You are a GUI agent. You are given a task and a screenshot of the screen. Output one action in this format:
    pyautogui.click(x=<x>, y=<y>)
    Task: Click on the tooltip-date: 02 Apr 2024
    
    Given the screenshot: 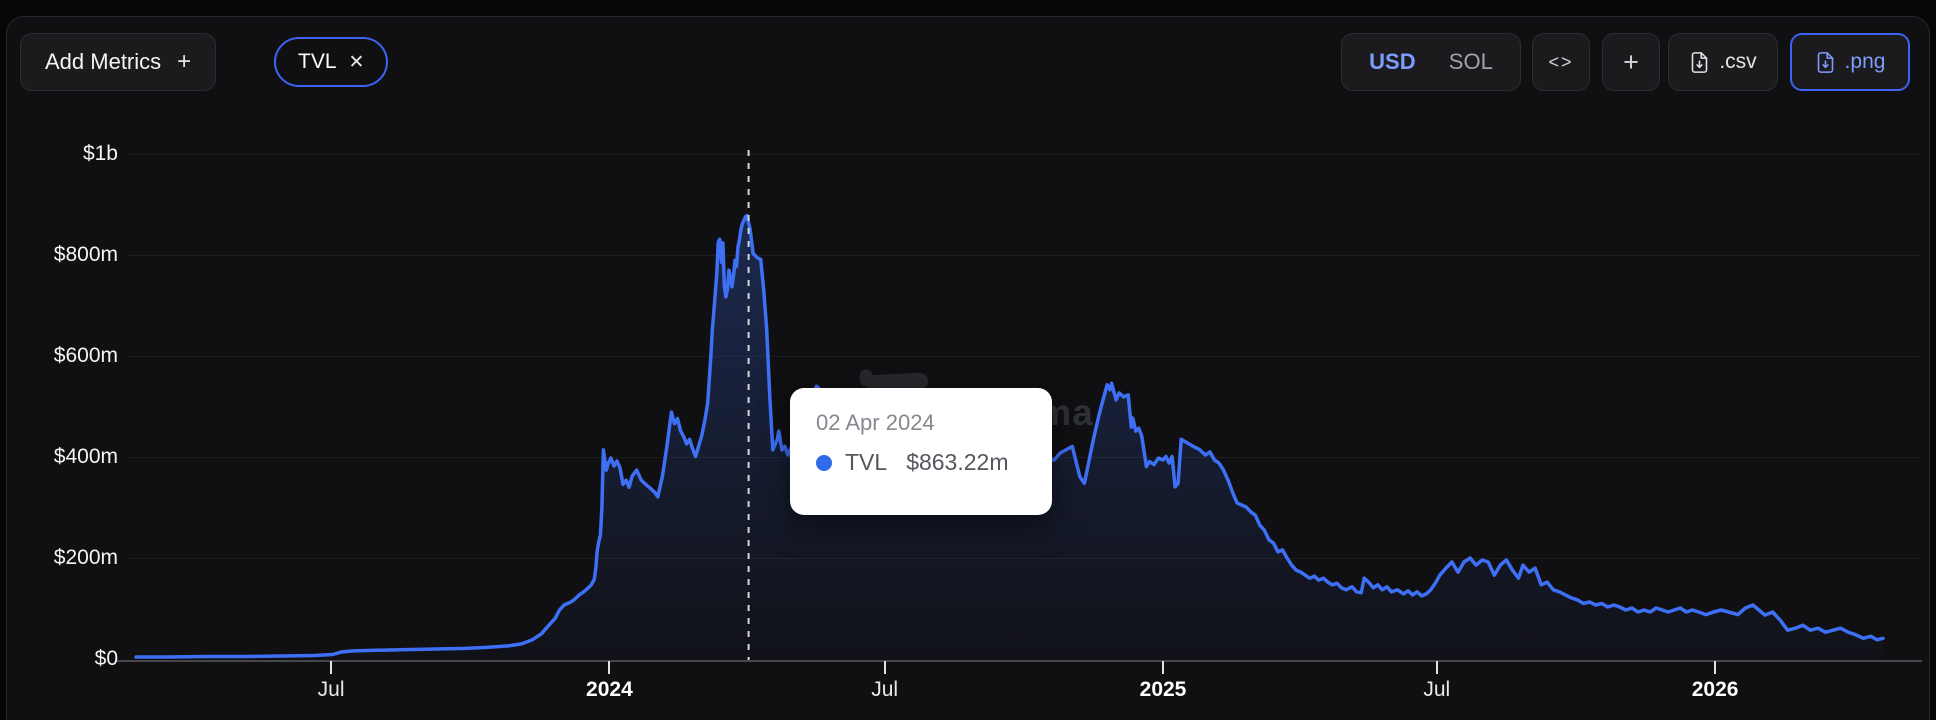 What is the action you would take?
    pyautogui.click(x=875, y=422)
    